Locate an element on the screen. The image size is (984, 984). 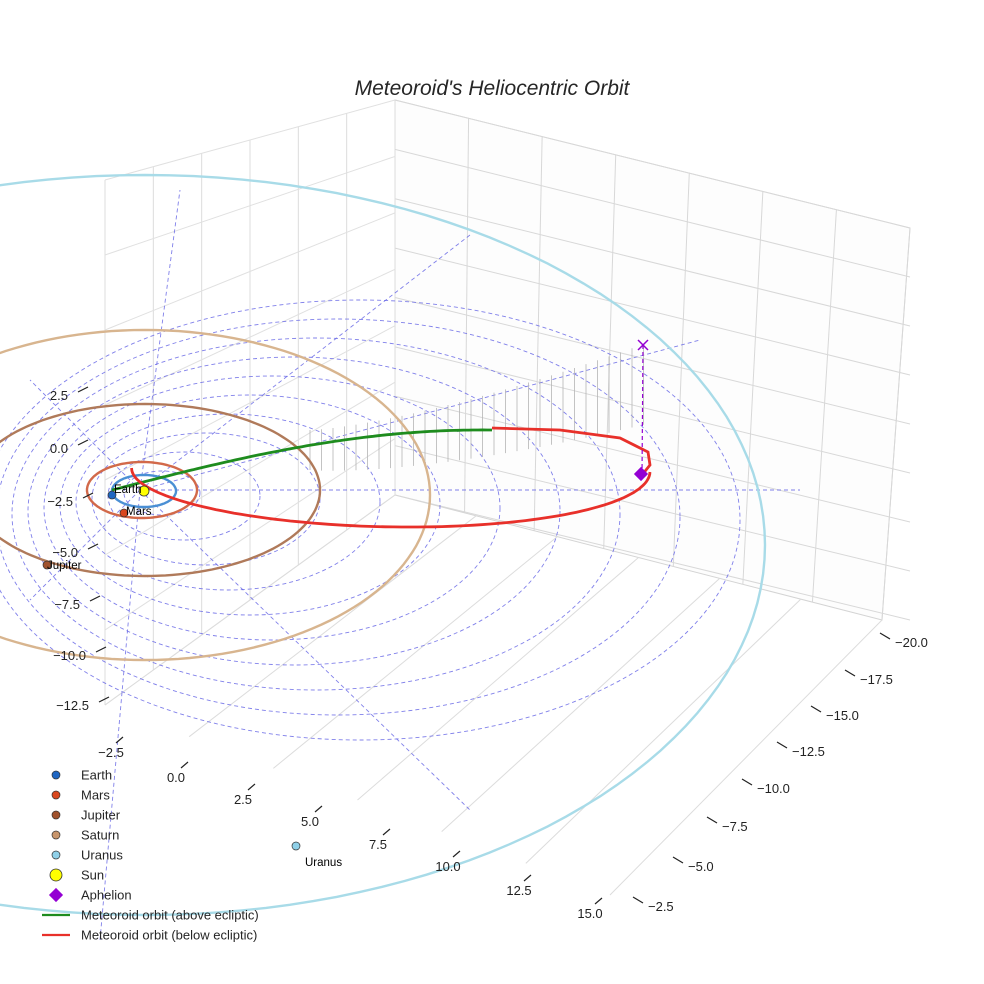
jupiter-label: Jupiter is located at coordinates (64, 566).